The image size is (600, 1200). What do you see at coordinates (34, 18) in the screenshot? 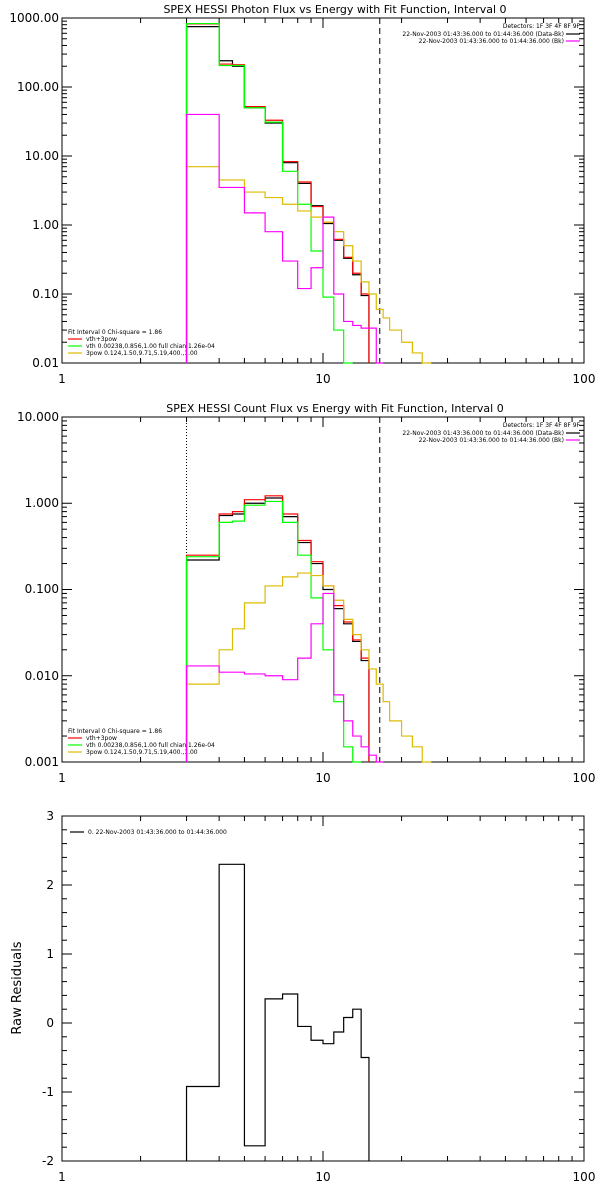
I see `y-tick-label: 1000.00` at bounding box center [34, 18].